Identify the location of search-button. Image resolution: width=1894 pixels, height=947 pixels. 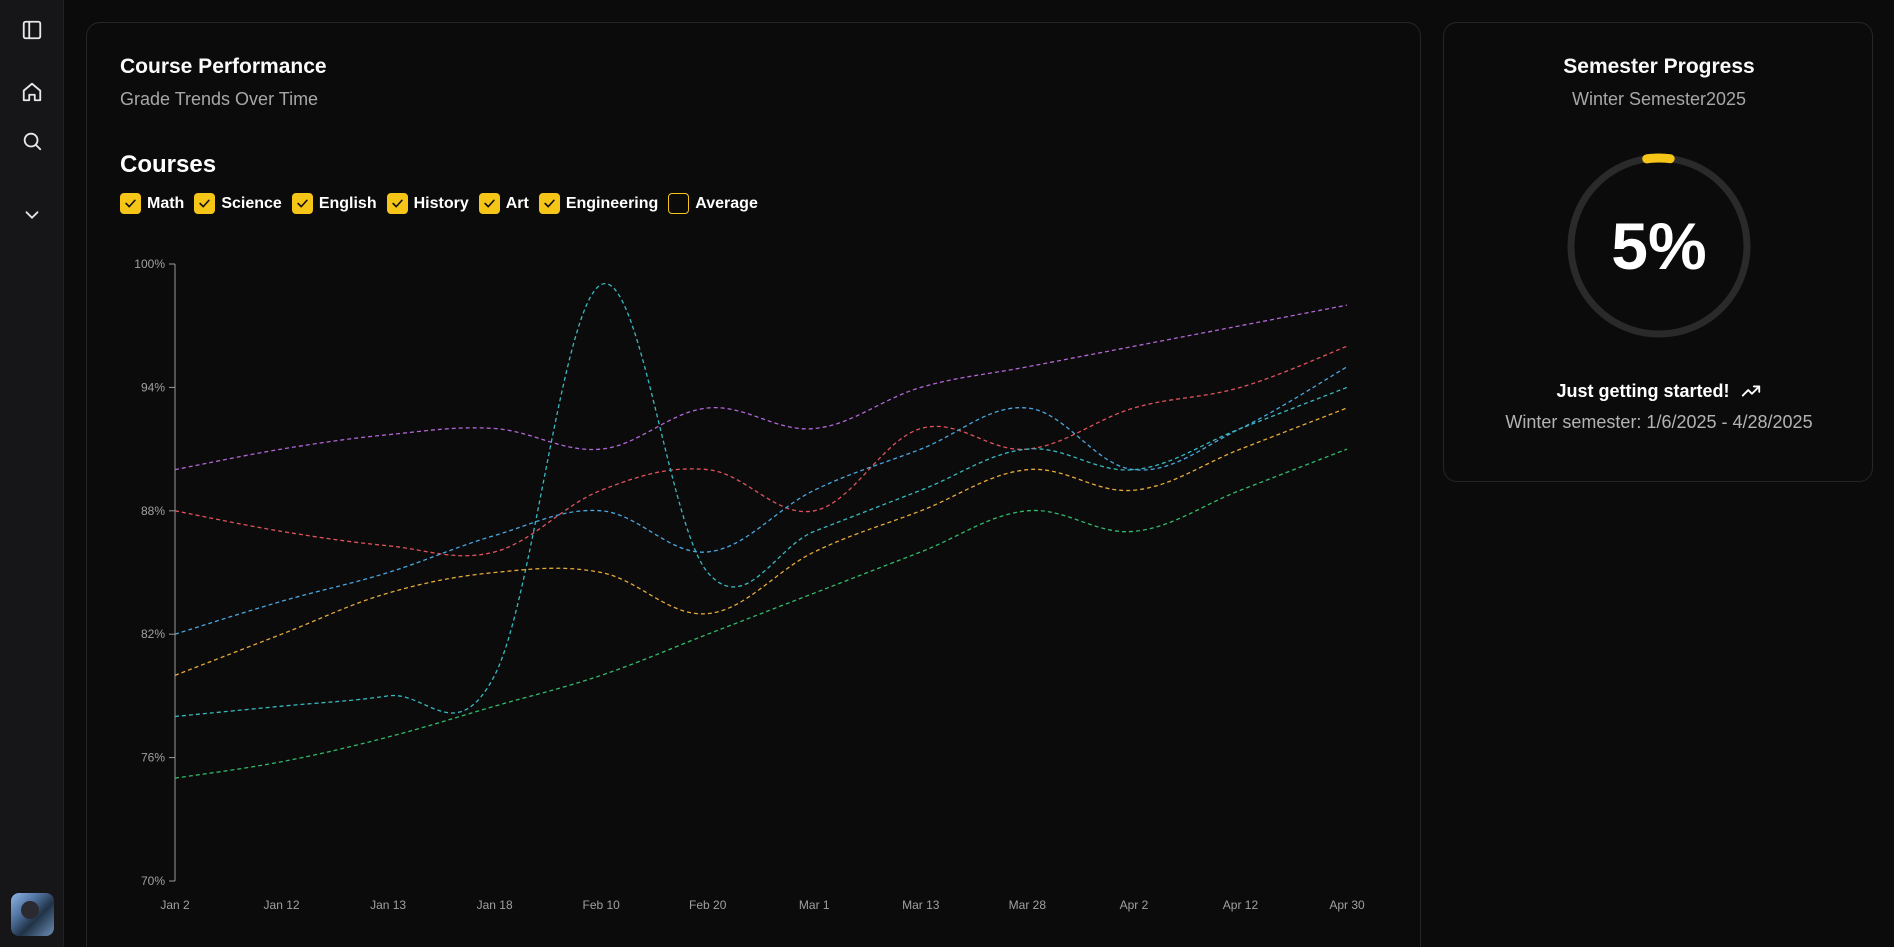
(32, 141).